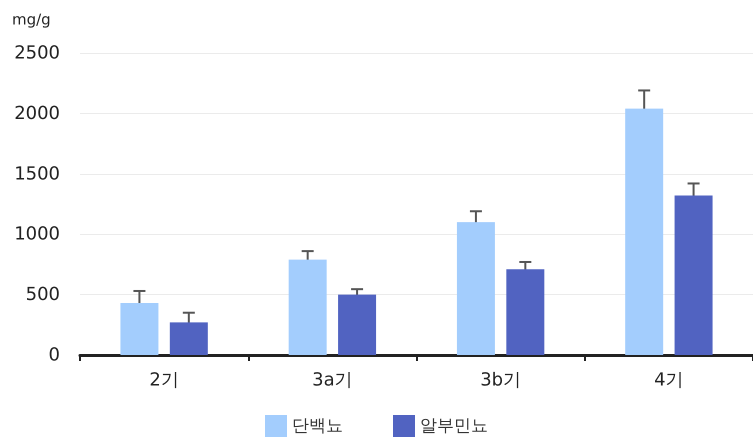 This screenshot has width=753, height=444. What do you see at coordinates (37, 234) in the screenshot?
I see `y-tick-label: 1000` at bounding box center [37, 234].